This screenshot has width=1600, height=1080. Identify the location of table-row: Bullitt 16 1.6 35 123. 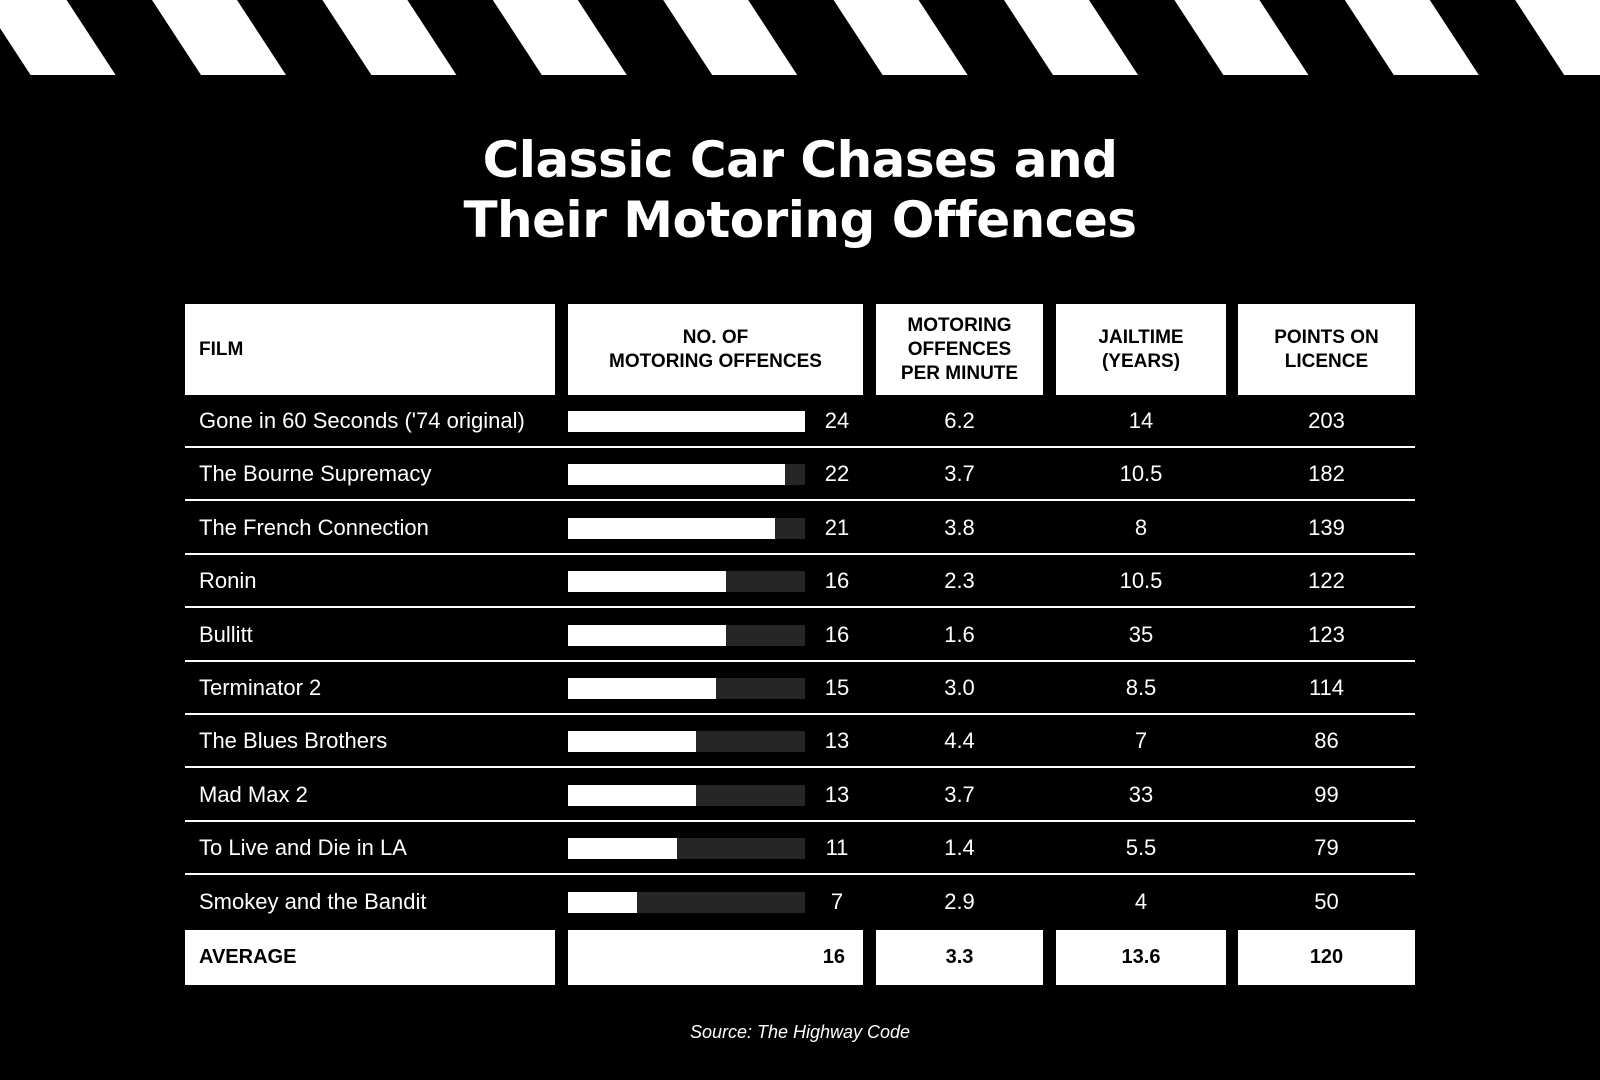
(800, 635).